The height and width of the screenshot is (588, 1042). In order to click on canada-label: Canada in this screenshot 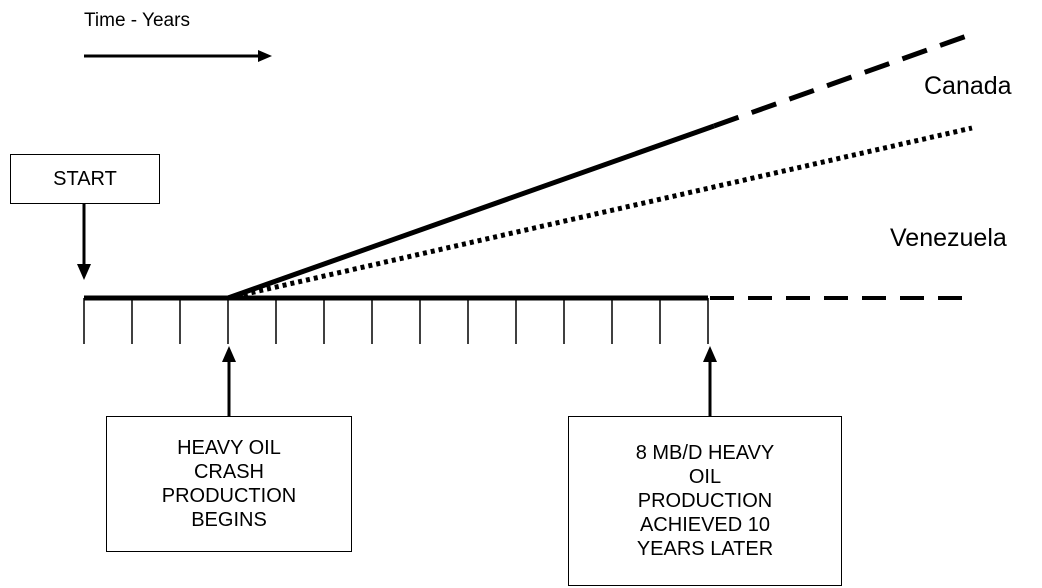, I will do `click(968, 86)`.